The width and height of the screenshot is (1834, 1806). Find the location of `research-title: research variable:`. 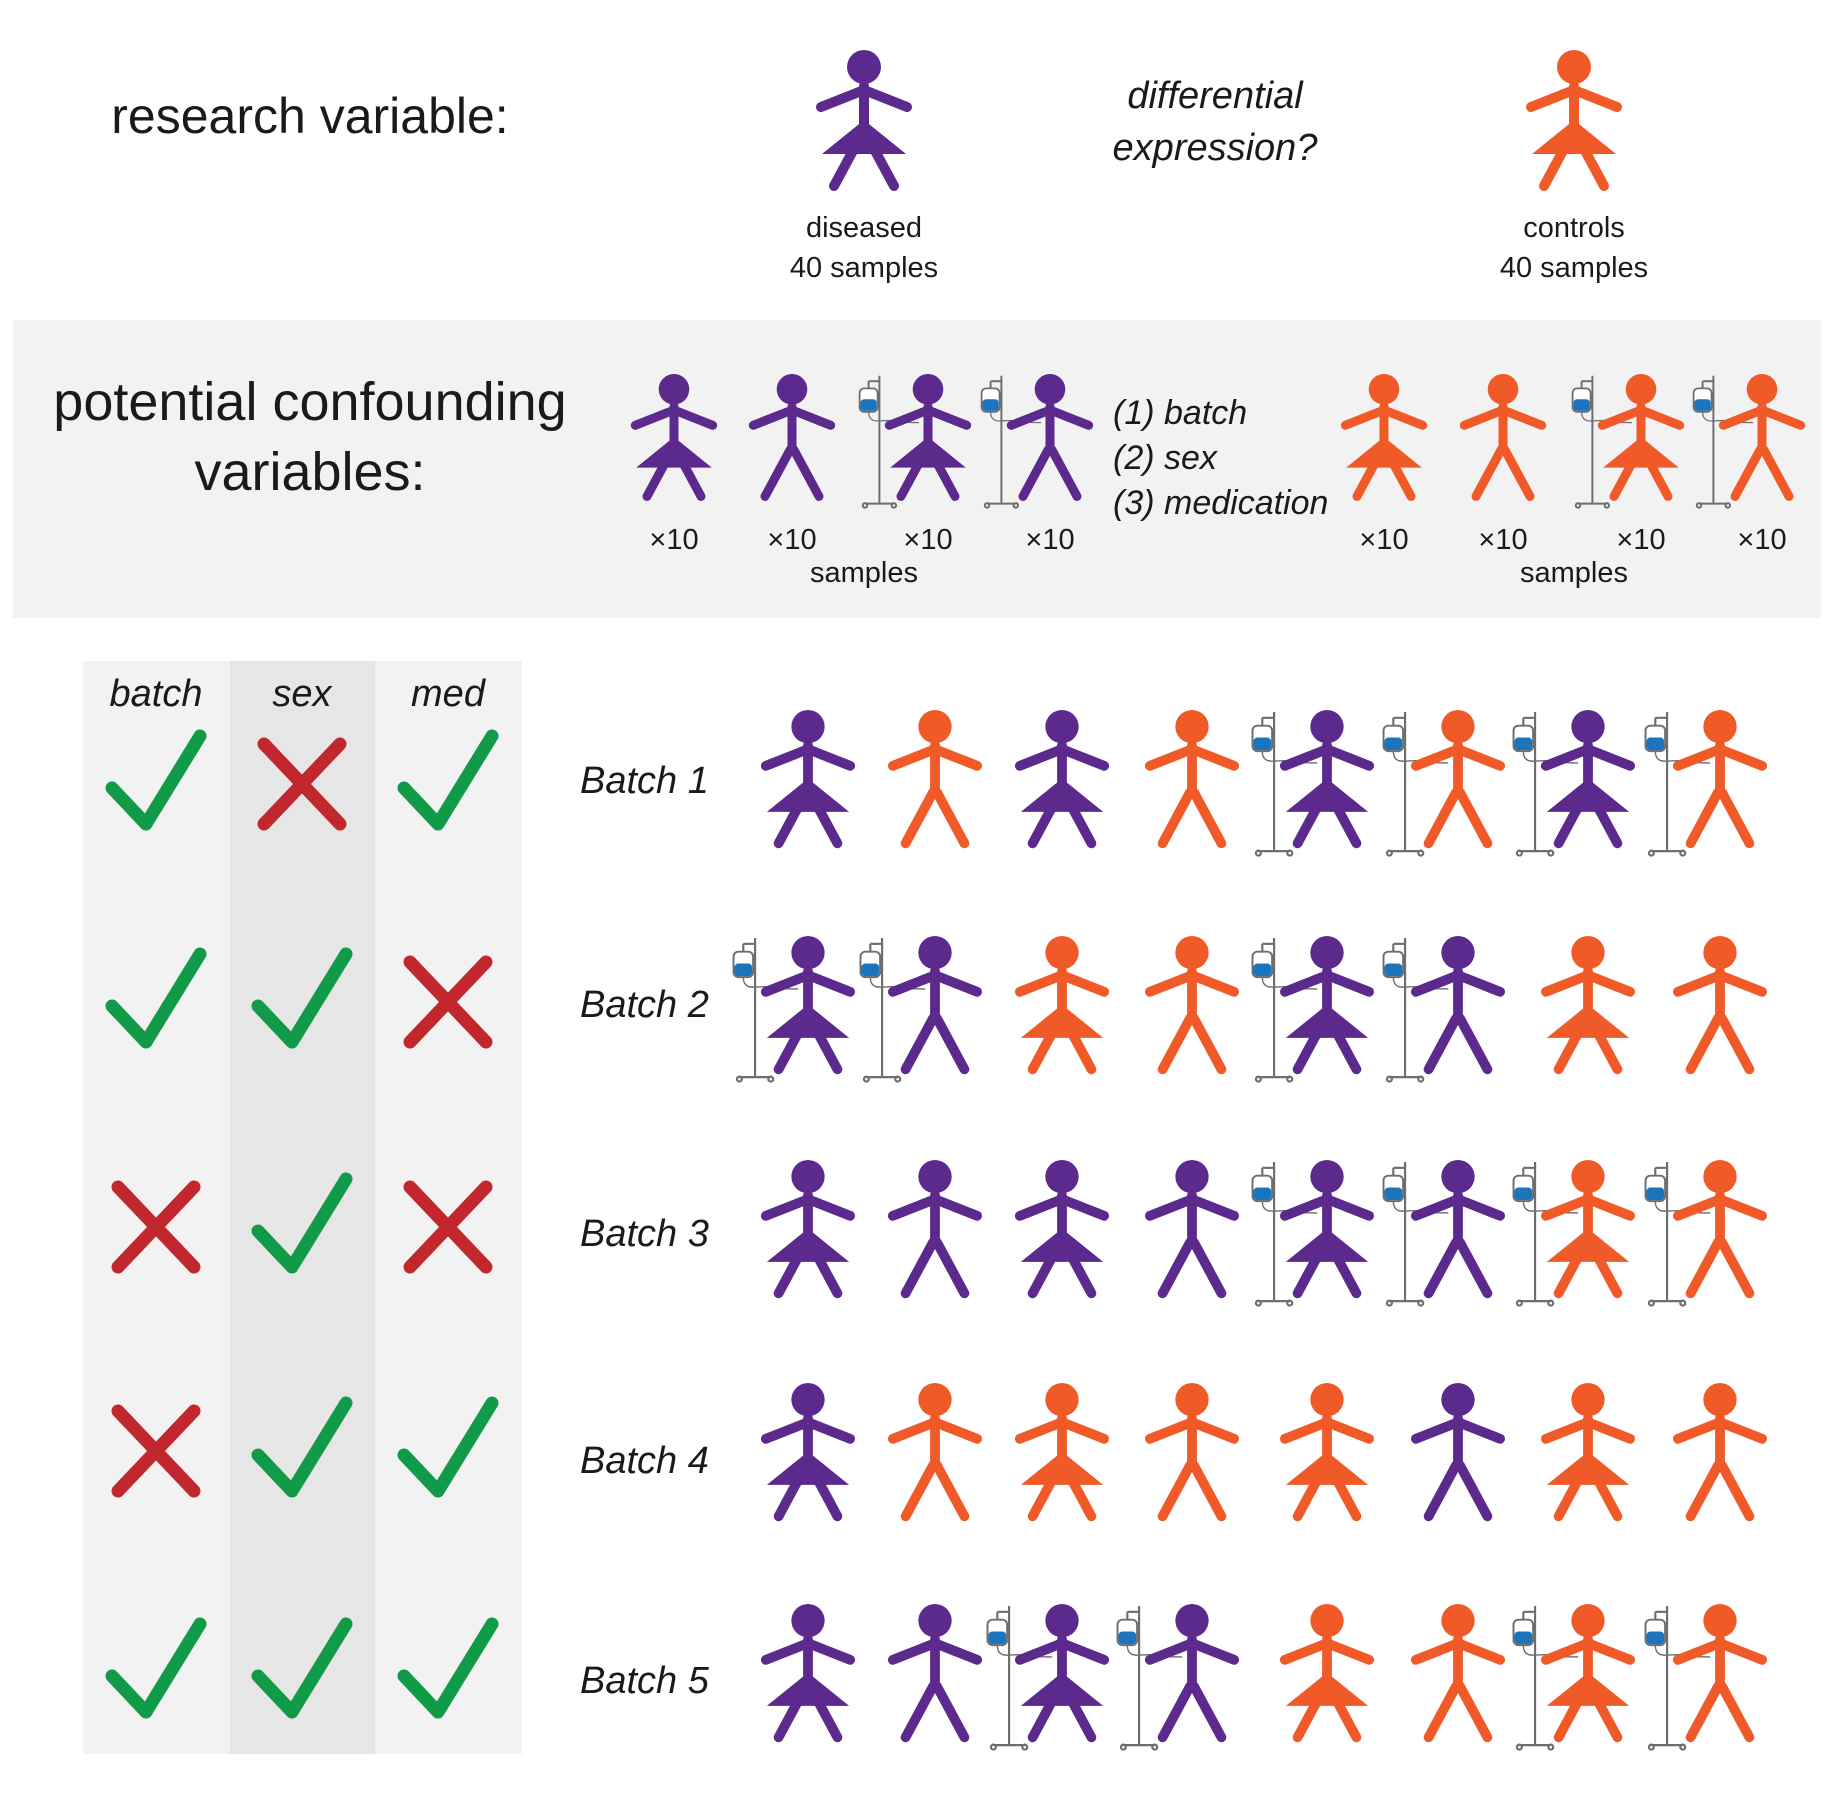

research-title: research variable: is located at coordinates (309, 116).